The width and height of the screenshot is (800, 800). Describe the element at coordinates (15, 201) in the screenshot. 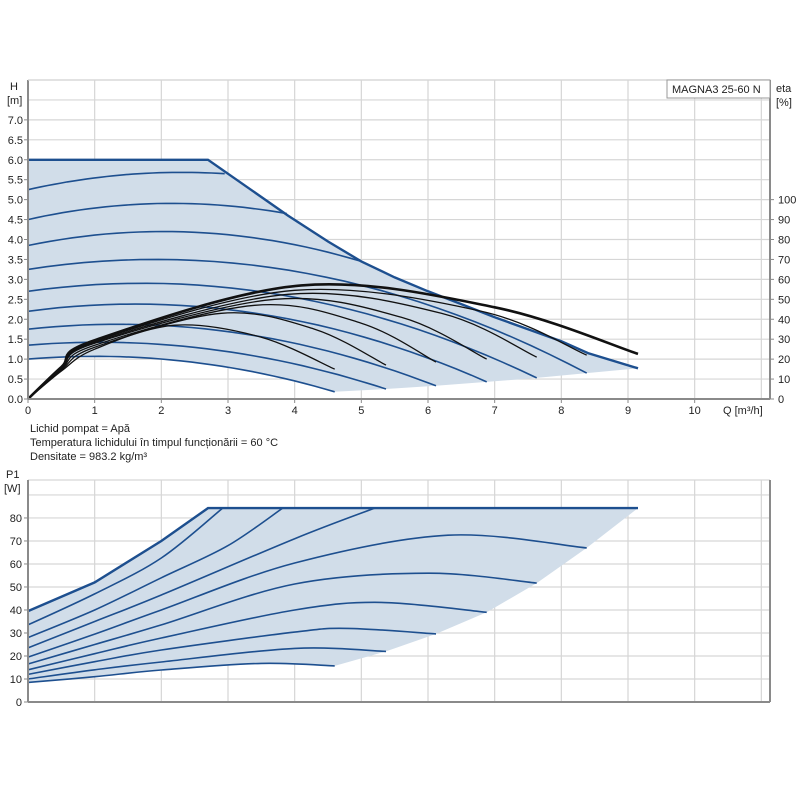

I see `h-tick-label: 5.0` at that location.